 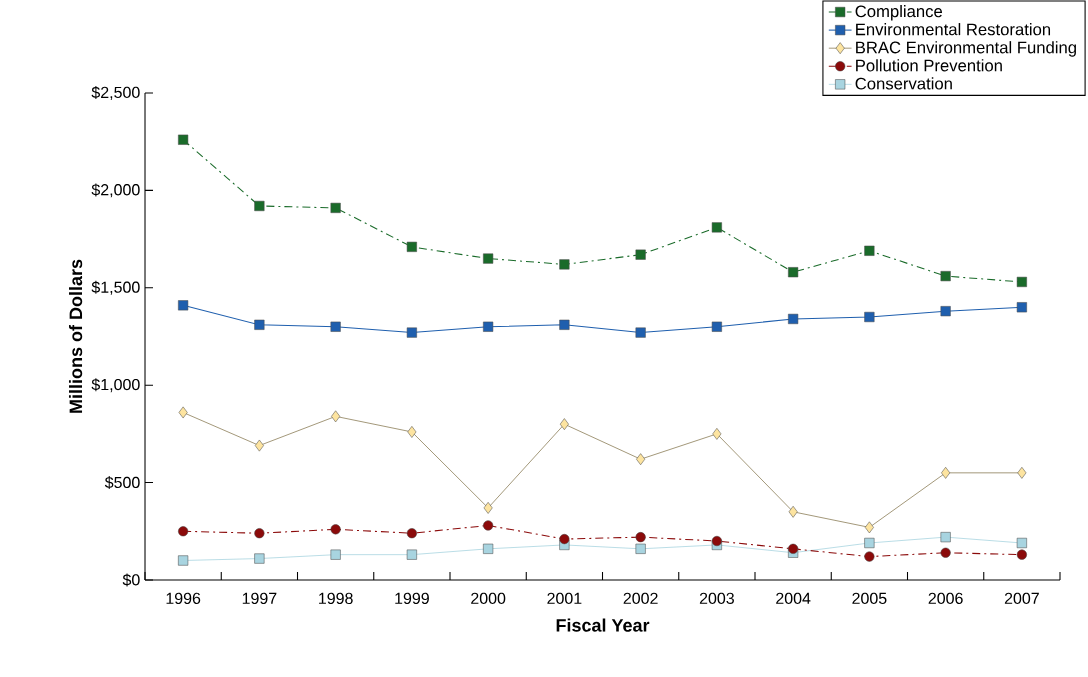 What do you see at coordinates (945, 598) in the screenshot?
I see `x-tick-label: 2006` at bounding box center [945, 598].